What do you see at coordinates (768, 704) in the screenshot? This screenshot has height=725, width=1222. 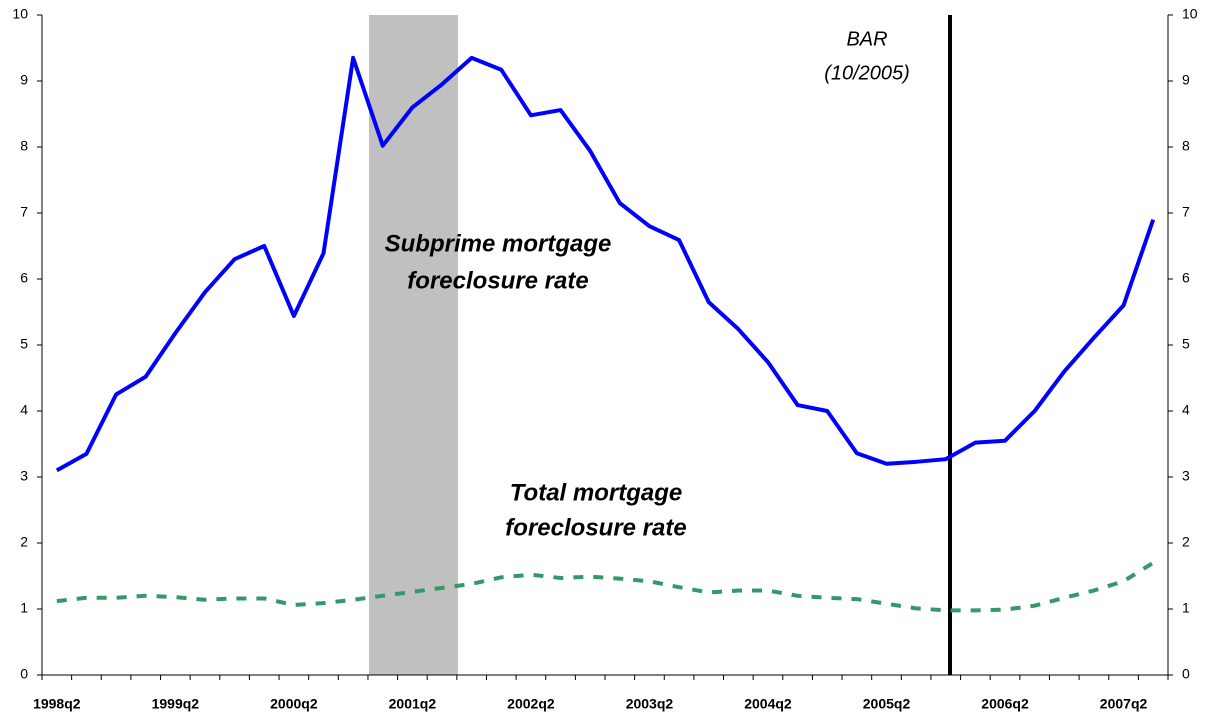 I see `x-tick-label: 2004q2` at bounding box center [768, 704].